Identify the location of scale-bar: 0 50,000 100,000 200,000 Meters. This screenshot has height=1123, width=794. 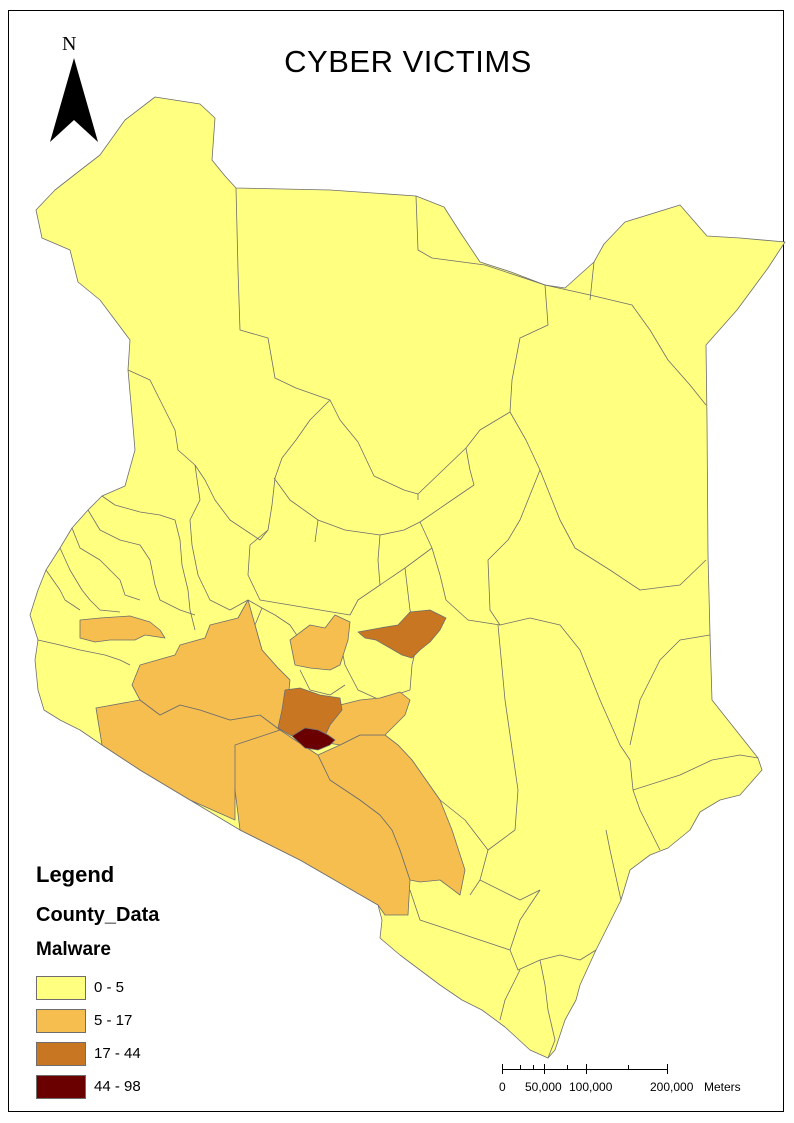
(620, 1082).